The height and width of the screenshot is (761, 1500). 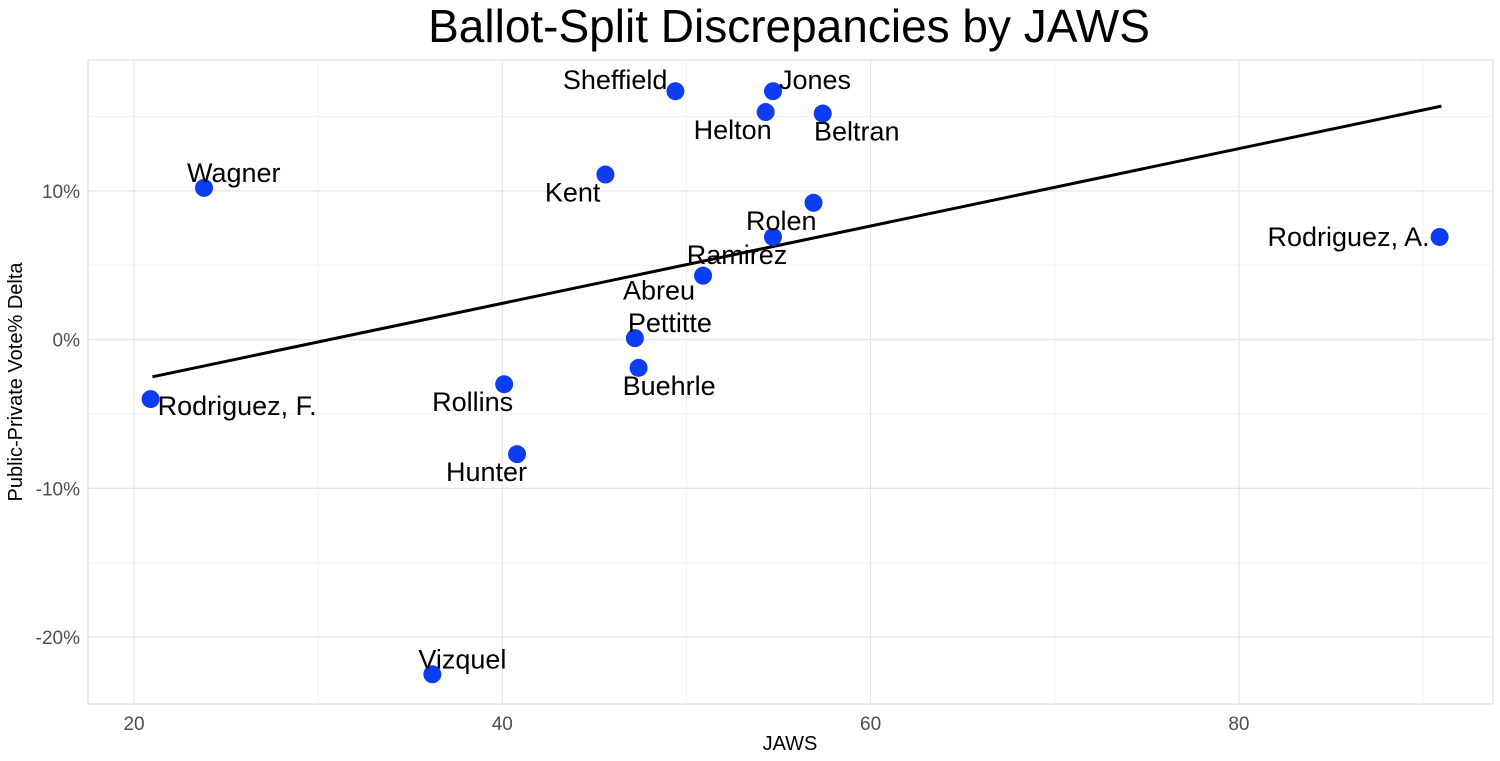 I want to click on y-axis-title: Public-Private Vote% Delta, so click(x=16, y=382).